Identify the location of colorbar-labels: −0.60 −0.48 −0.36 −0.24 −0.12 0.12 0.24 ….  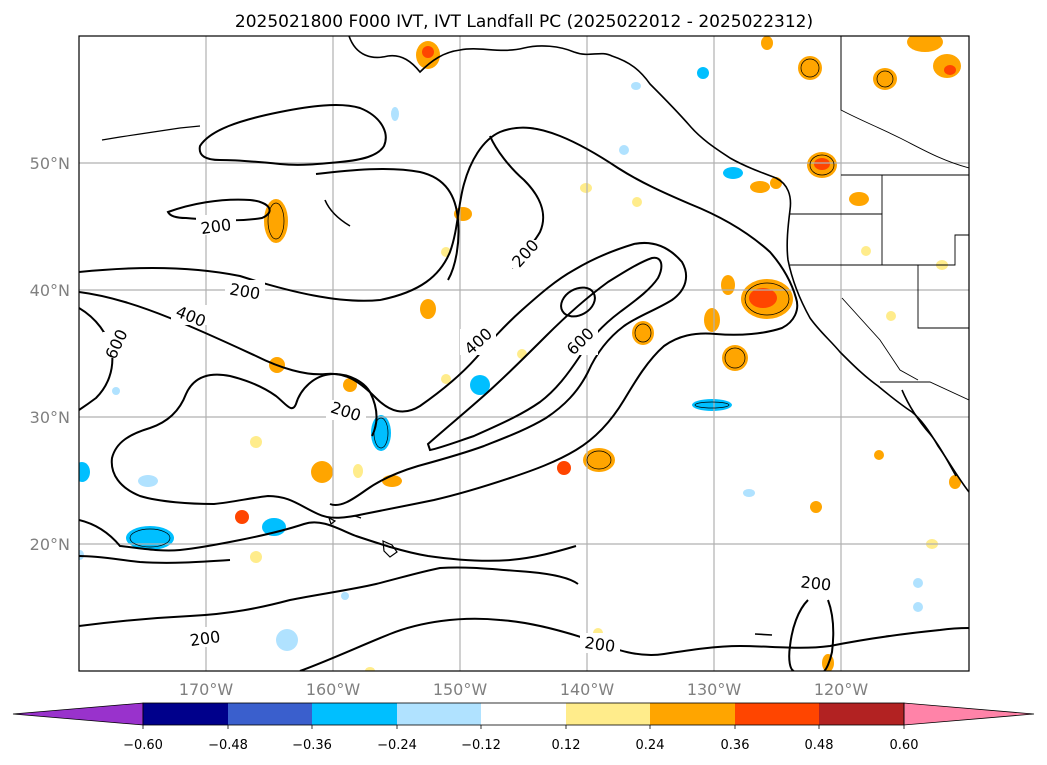
(520, 745).